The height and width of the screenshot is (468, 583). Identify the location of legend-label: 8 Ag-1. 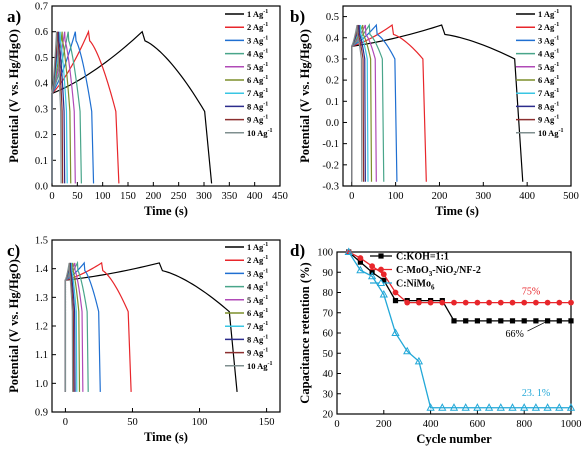
(548, 106).